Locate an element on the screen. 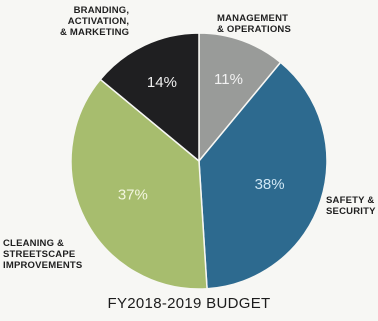 This screenshot has width=378, height=321. slice-label-safety-security: SAFETY & SECURITY is located at coordinates (351, 206).